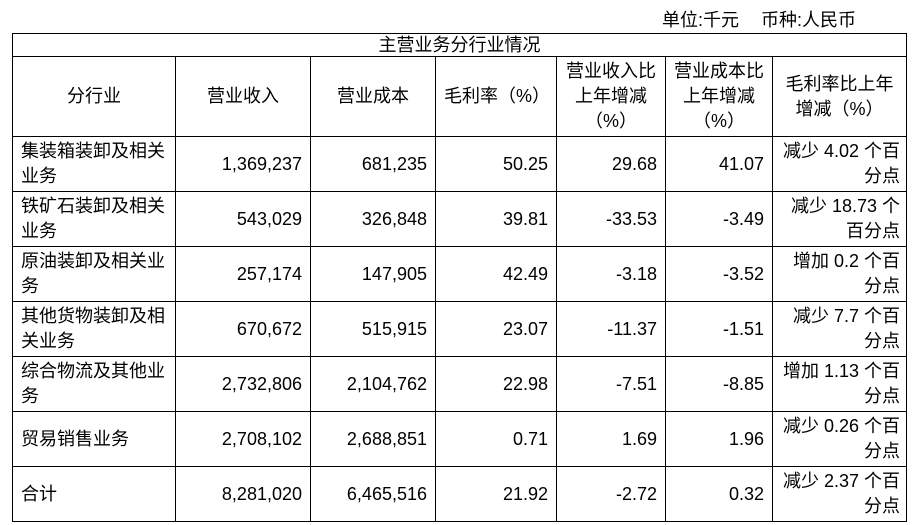 This screenshot has height=525, width=916. Describe the element at coordinates (839, 494) in the screenshot. I see `cell: 减少 2.37 个百分点` at that location.